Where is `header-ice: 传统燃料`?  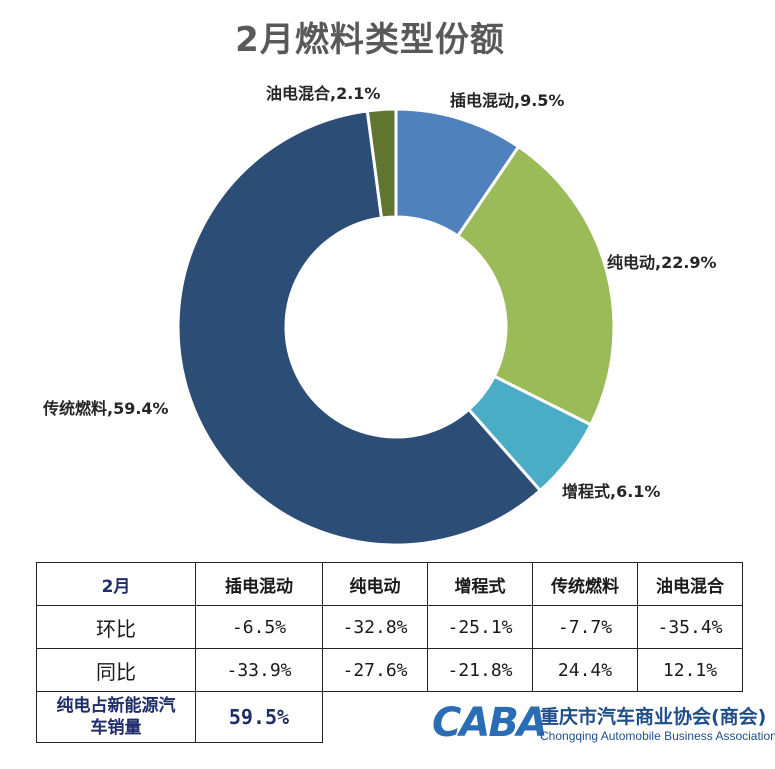 header-ice: 传统燃料 is located at coordinates (585, 584).